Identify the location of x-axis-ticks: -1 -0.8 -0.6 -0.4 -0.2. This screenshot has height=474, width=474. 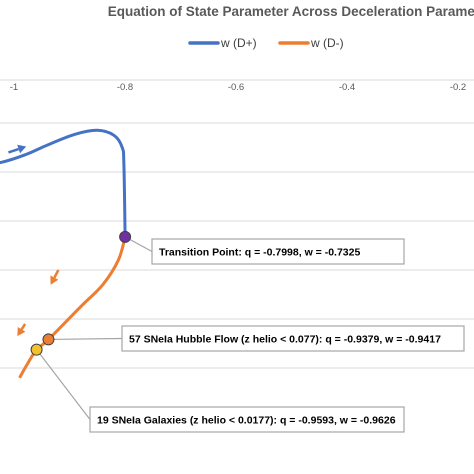
(238, 87).